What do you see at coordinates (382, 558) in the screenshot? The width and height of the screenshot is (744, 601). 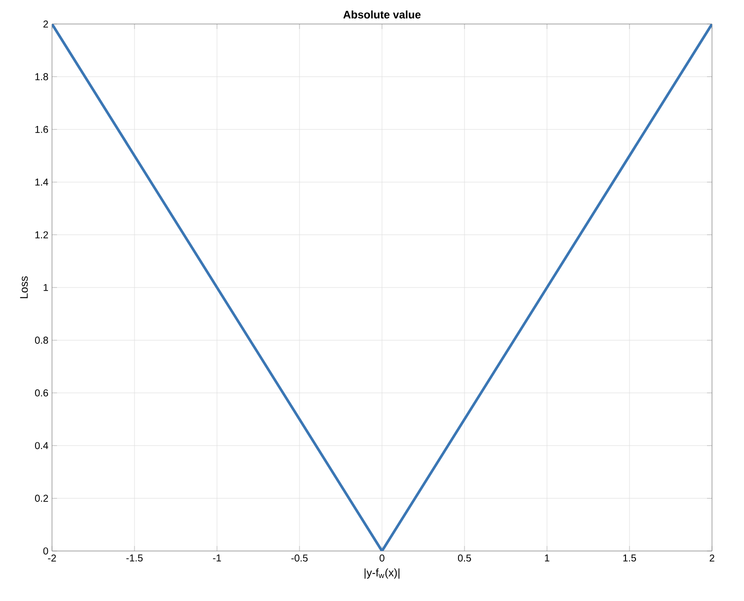 I see `x-tick-label: 0` at bounding box center [382, 558].